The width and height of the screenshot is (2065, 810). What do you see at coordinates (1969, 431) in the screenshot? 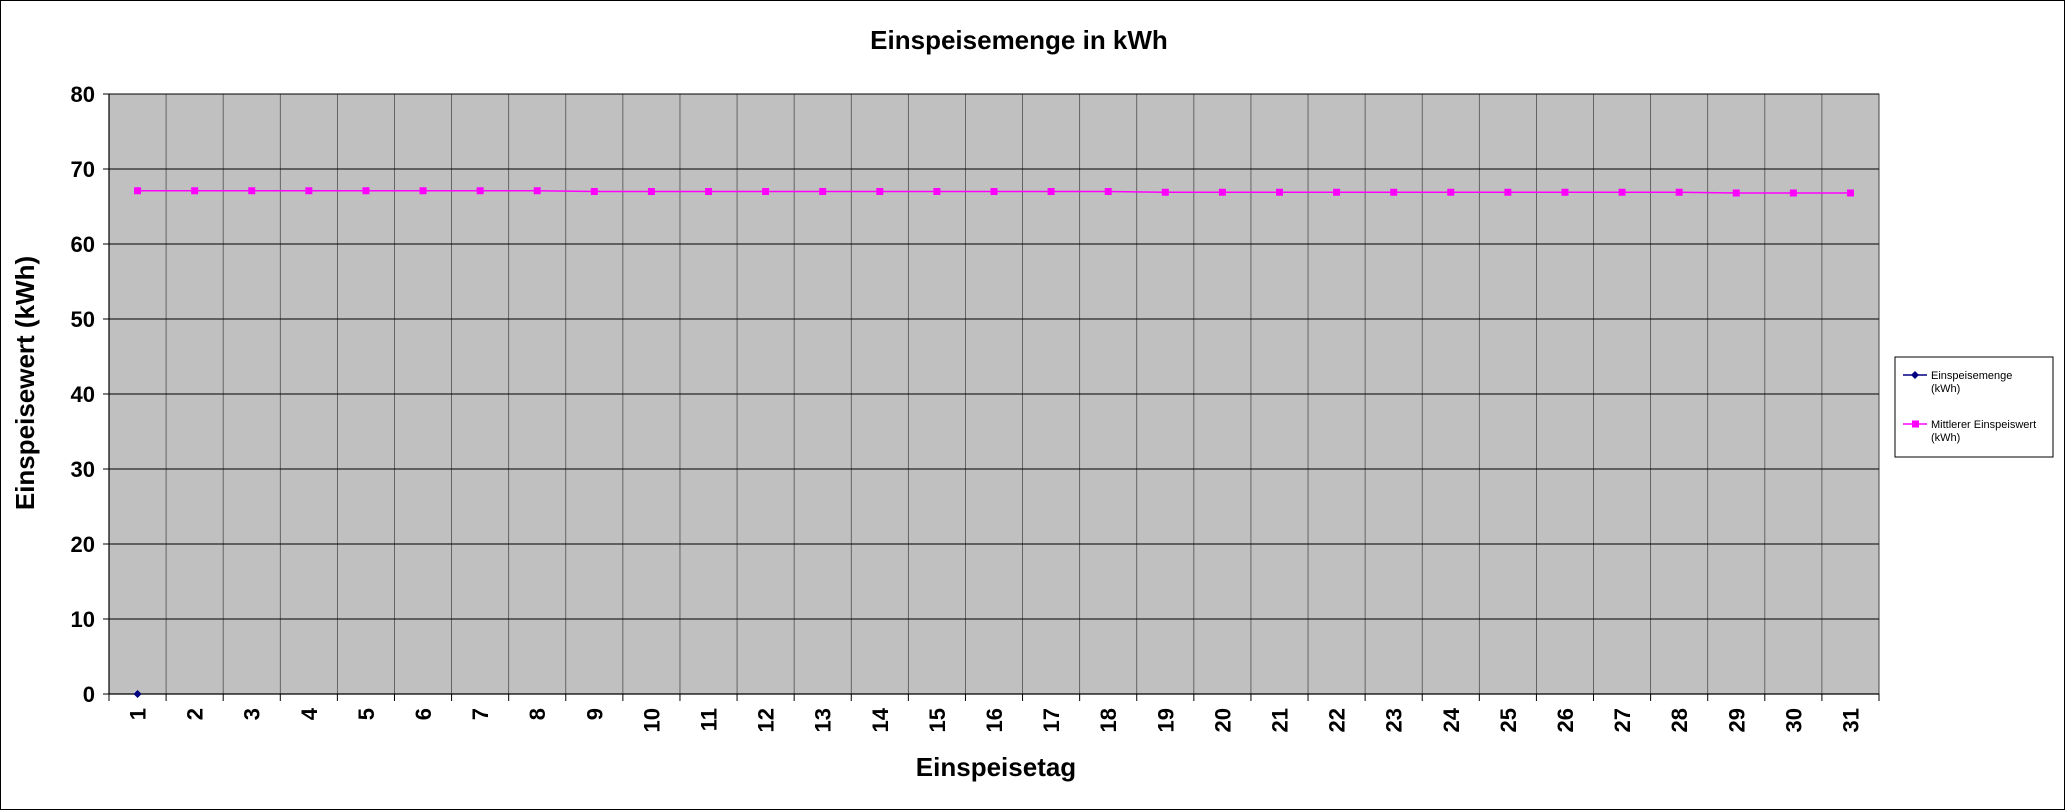
I see `legend-item-2: Mittlerer Einspeiswert(kWh)` at bounding box center [1969, 431].